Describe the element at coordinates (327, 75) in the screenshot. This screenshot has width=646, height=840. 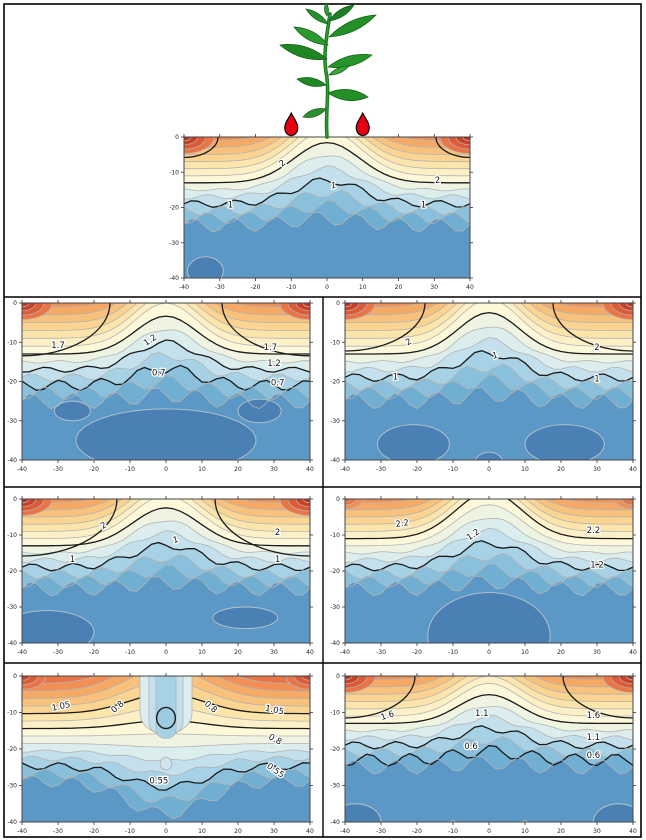
I see `plant-stem-highlight` at that location.